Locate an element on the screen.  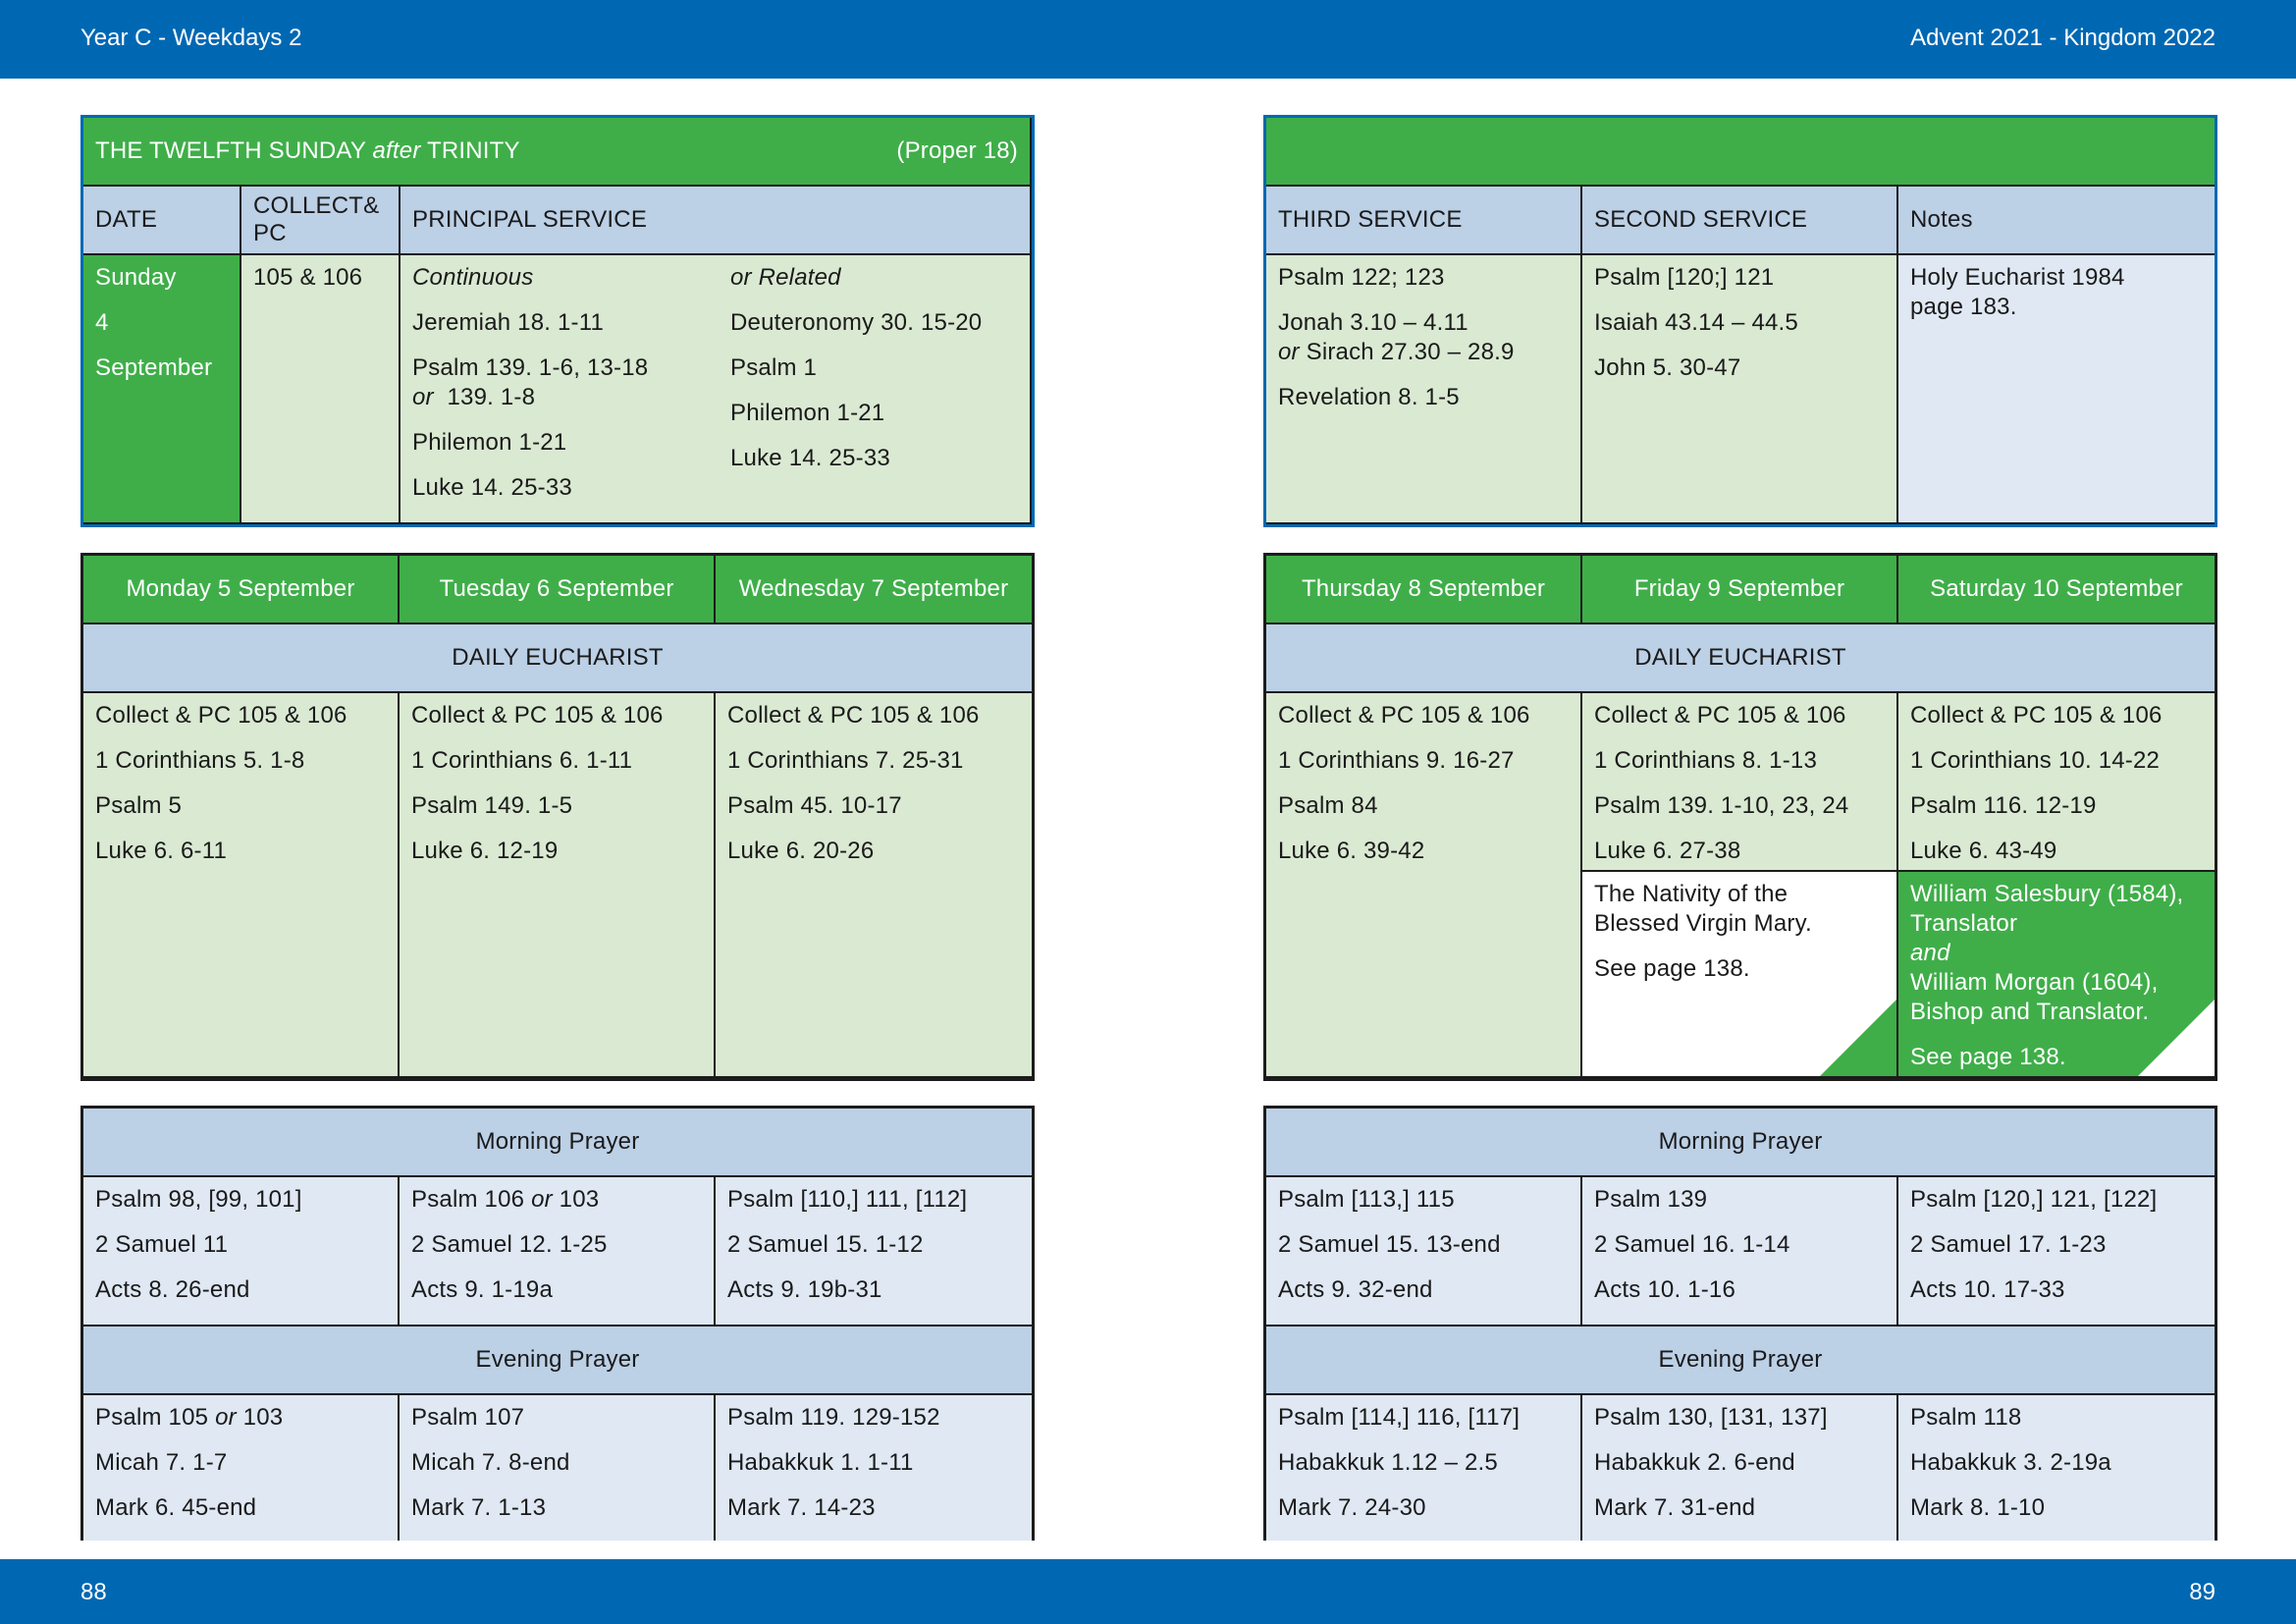
header-season: Advent 2021 - Kingdom 2022 is located at coordinates (2063, 38).